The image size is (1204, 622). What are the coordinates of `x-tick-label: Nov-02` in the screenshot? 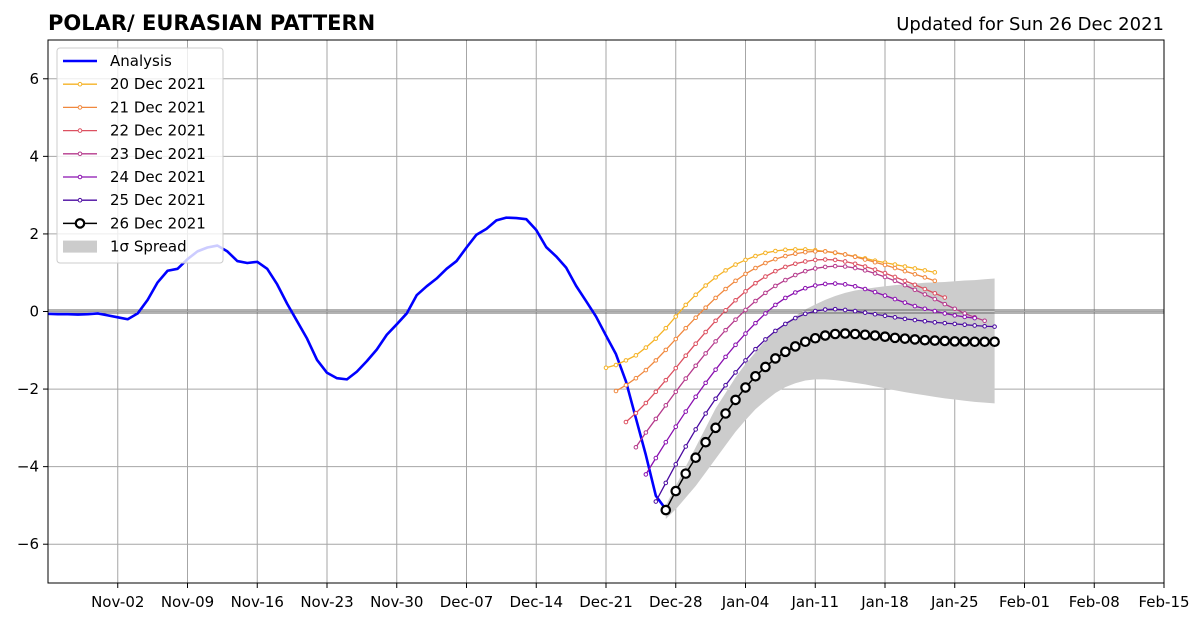 It's located at (117, 602).